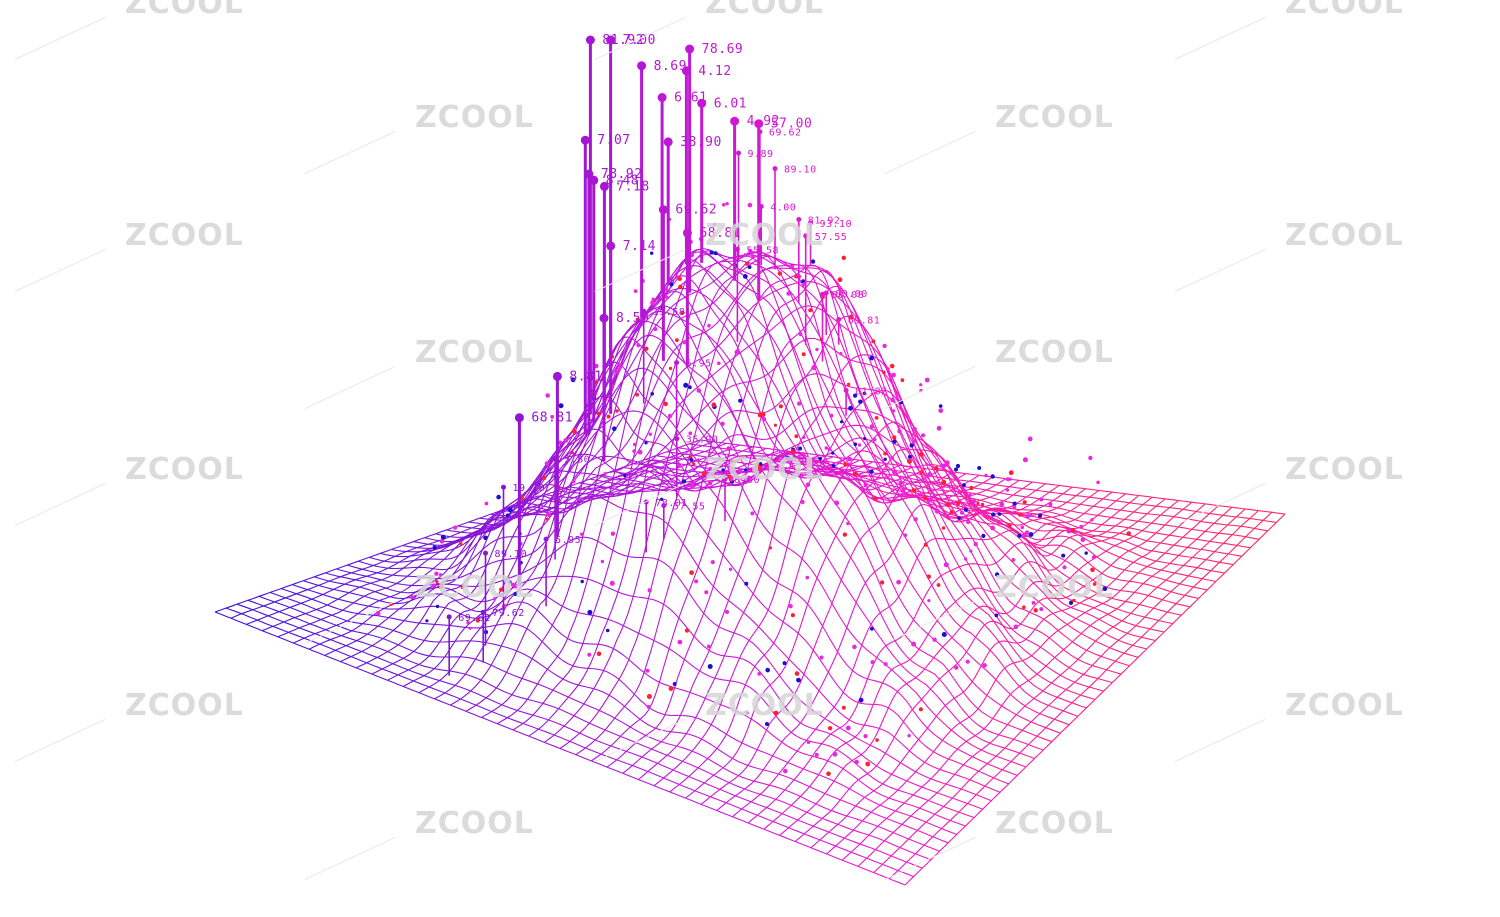 The width and height of the screenshot is (1500, 917). I want to click on value-pin: 93.10, so click(830, 242).